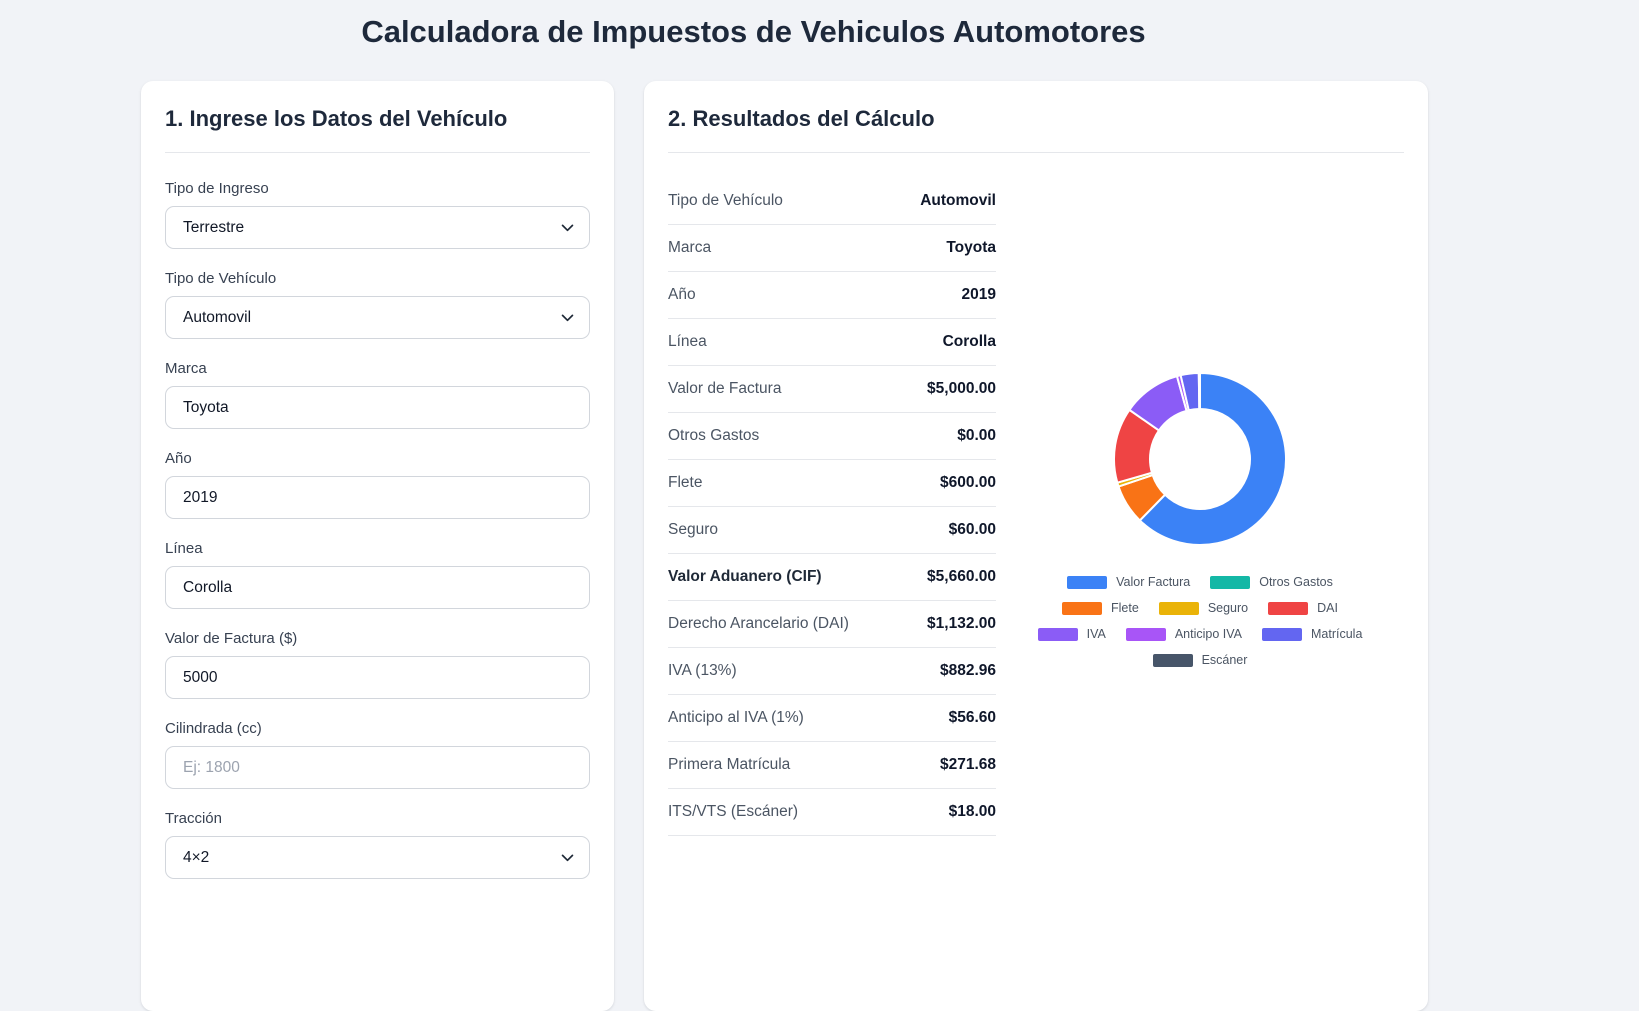 The width and height of the screenshot is (1639, 1011). What do you see at coordinates (1208, 634) in the screenshot?
I see `legend-label: Anticipo IVA` at bounding box center [1208, 634].